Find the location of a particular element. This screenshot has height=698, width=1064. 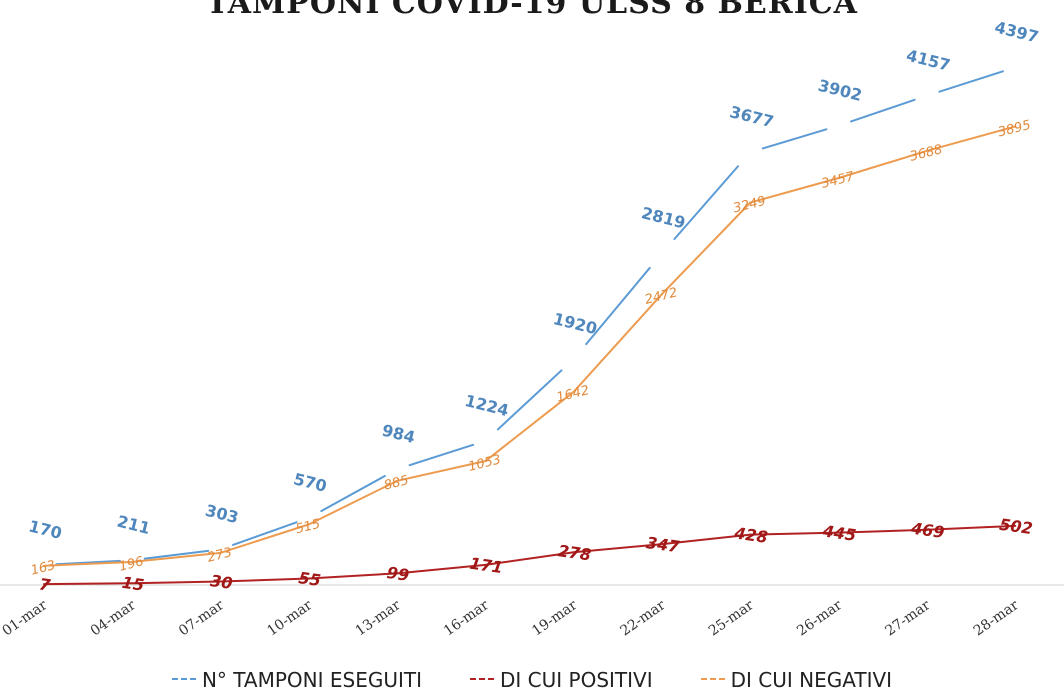

series-2-data-label: 515 is located at coordinates (308, 527).